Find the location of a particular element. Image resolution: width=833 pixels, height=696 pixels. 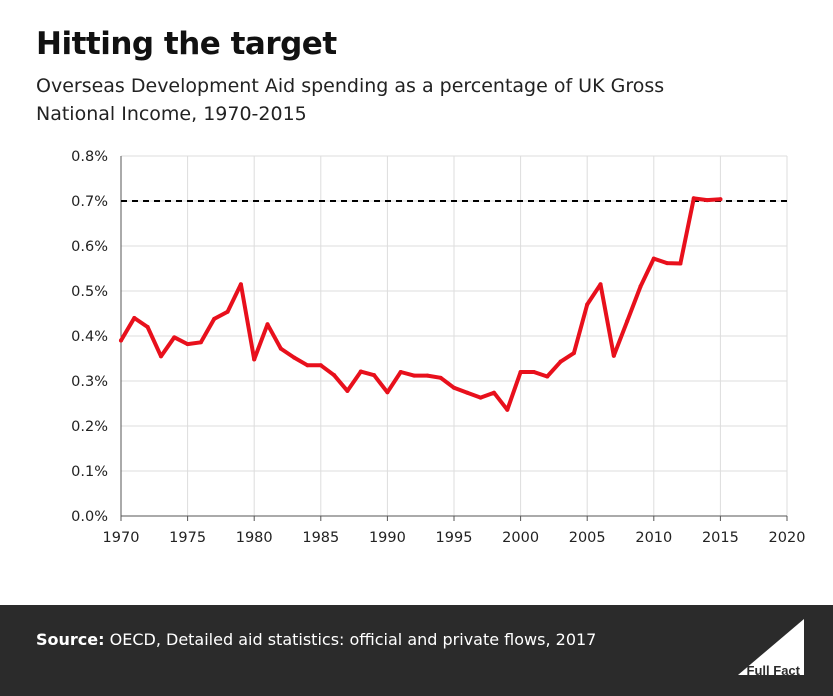

y-tick-label: 0.6% is located at coordinates (89, 247).